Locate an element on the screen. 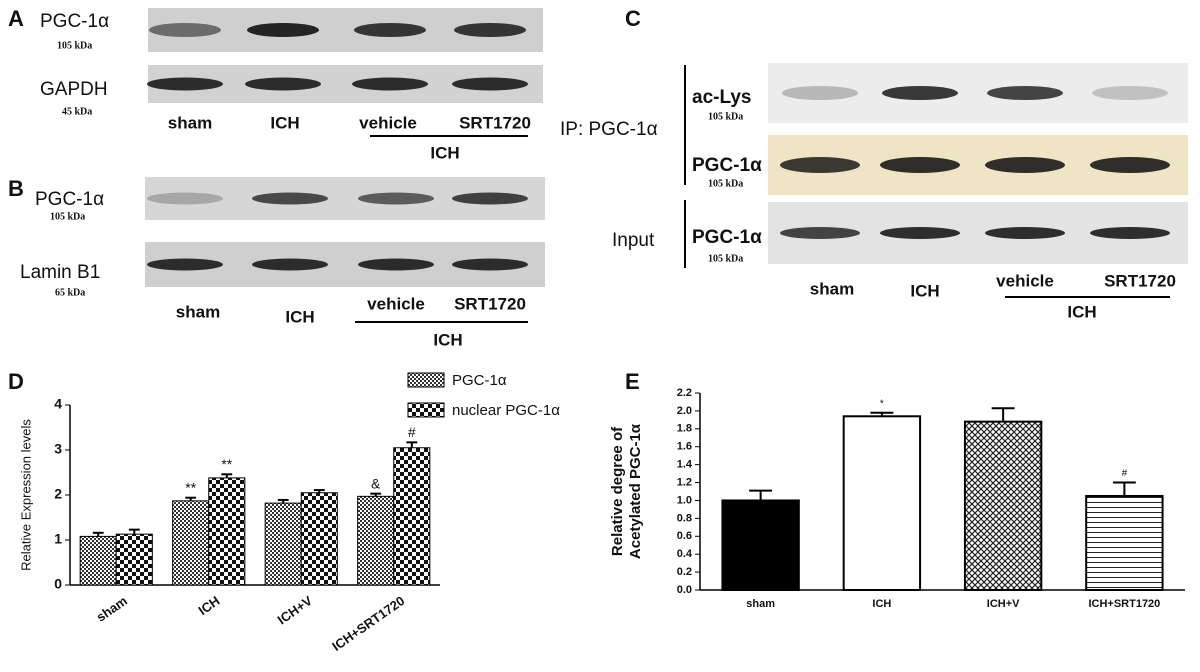 The width and height of the screenshot is (1200, 672). y-tick-label: 2.0 is located at coordinates (684, 411).